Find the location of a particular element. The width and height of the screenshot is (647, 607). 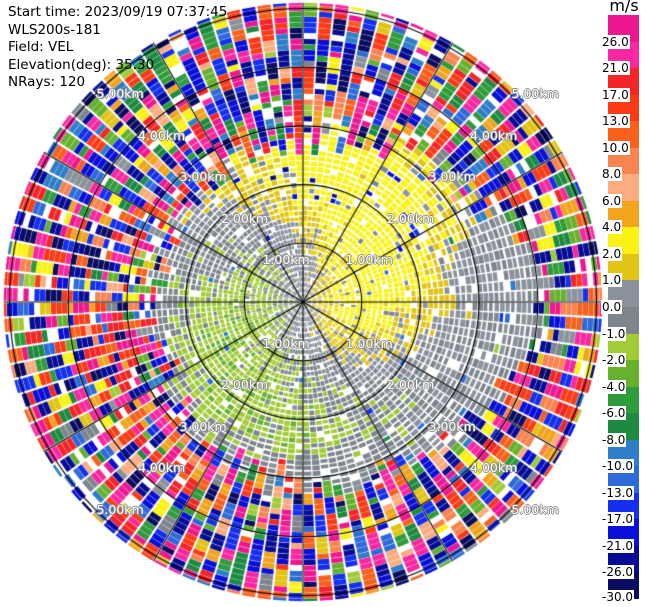

colorbar-tick-label: -1.0 is located at coordinates (614, 333).